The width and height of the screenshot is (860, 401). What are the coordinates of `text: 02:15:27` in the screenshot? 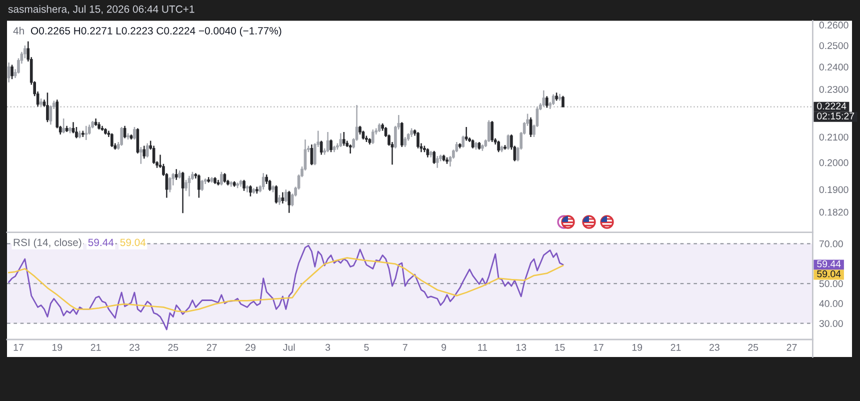 It's located at (835, 116).